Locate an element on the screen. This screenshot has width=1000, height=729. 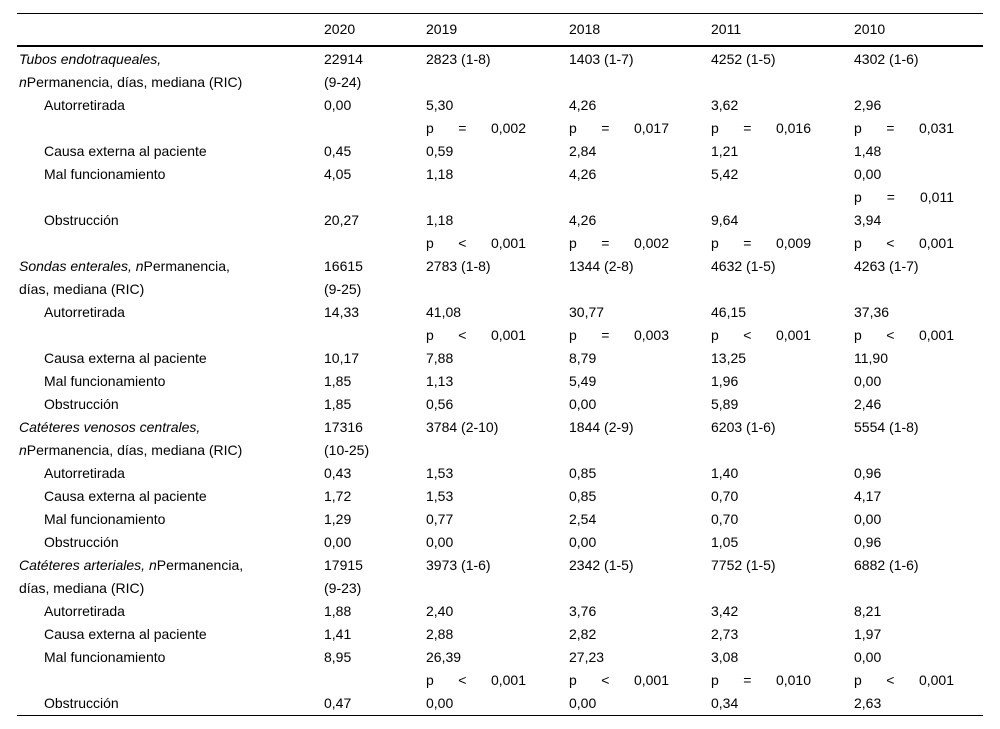
n-value-cell: 17915 (9-23) is located at coordinates (343, 576).